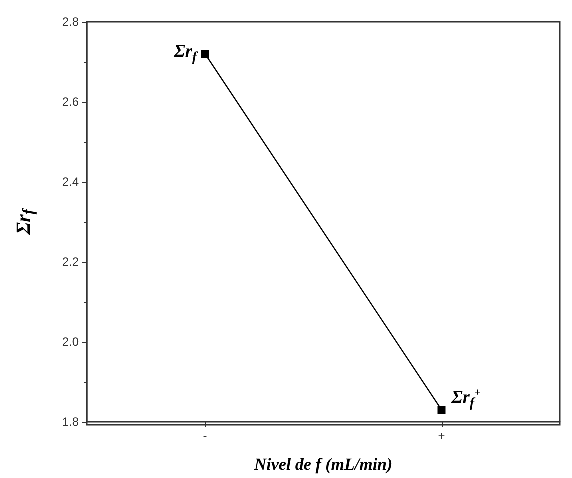 The width and height of the screenshot is (572, 478). I want to click on annotation: Σr$_{f}$, so click(186, 53).